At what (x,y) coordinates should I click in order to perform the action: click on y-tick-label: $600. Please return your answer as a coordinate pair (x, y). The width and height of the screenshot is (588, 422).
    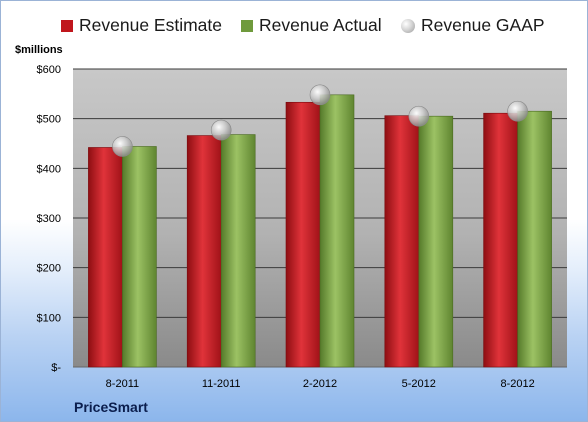
    Looking at the image, I should click on (49, 70).